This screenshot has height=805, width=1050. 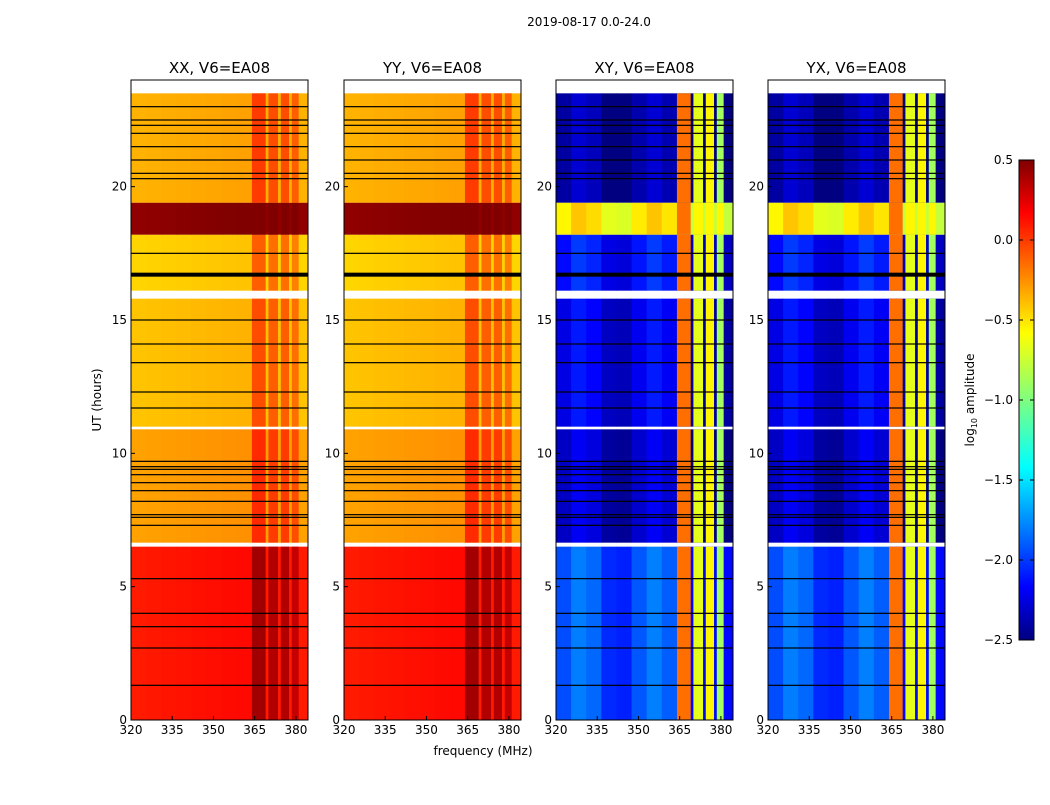 What do you see at coordinates (644, 68) in the screenshot?
I see `panel-title: XY, V6=EA08` at bounding box center [644, 68].